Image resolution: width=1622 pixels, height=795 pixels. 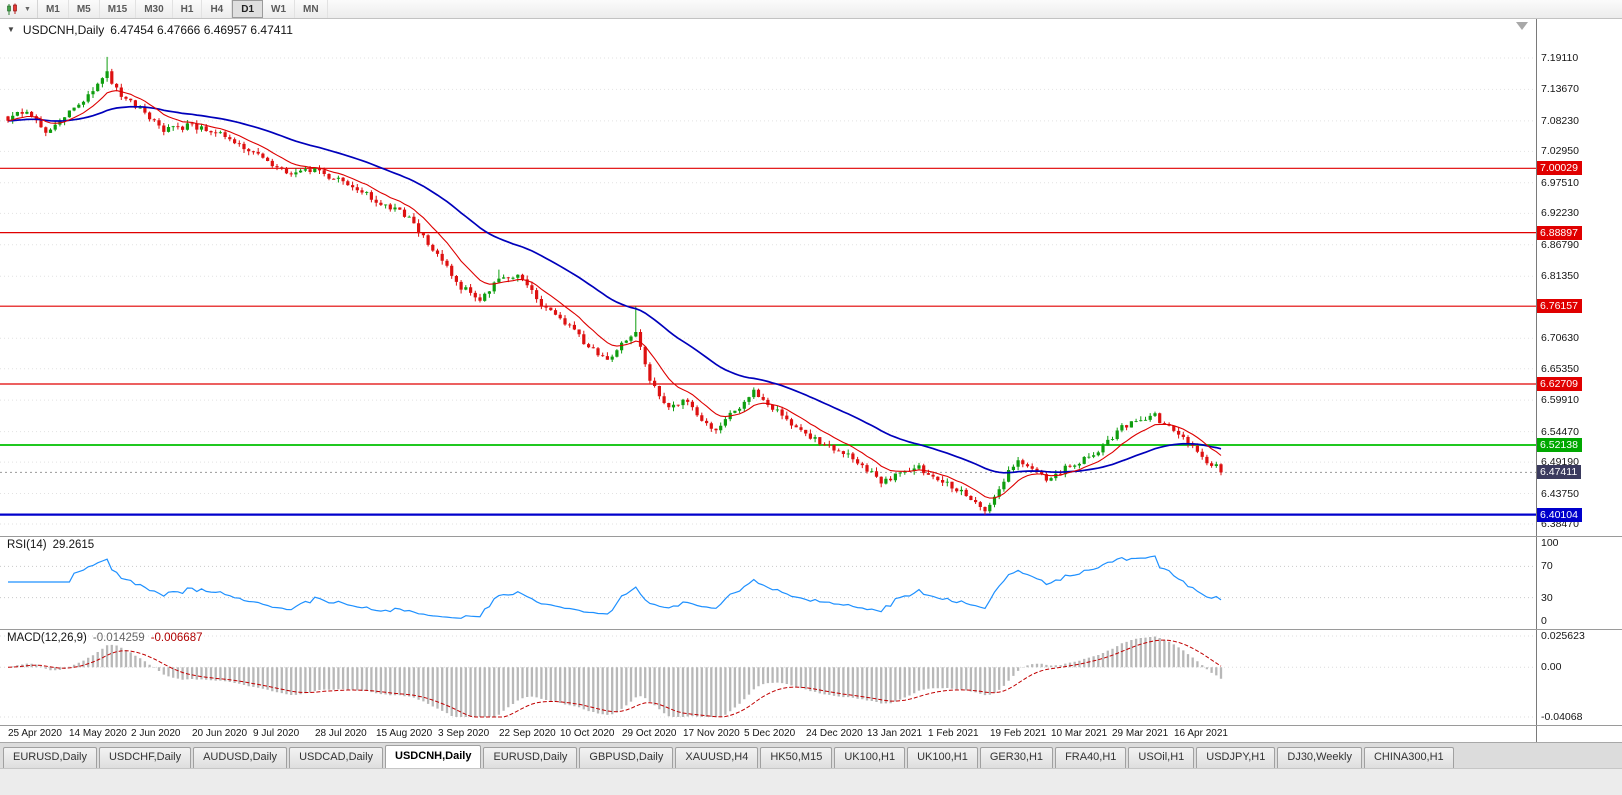 What do you see at coordinates (768, 583) in the screenshot?
I see `rsi-canvas` at bounding box center [768, 583].